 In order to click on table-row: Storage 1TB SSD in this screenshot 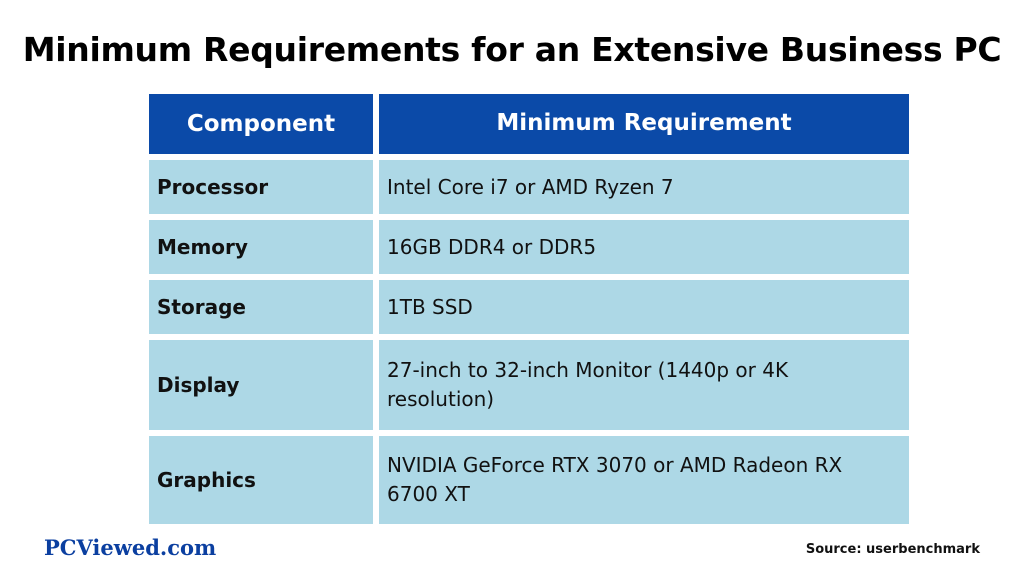, I will do `click(529, 307)`.